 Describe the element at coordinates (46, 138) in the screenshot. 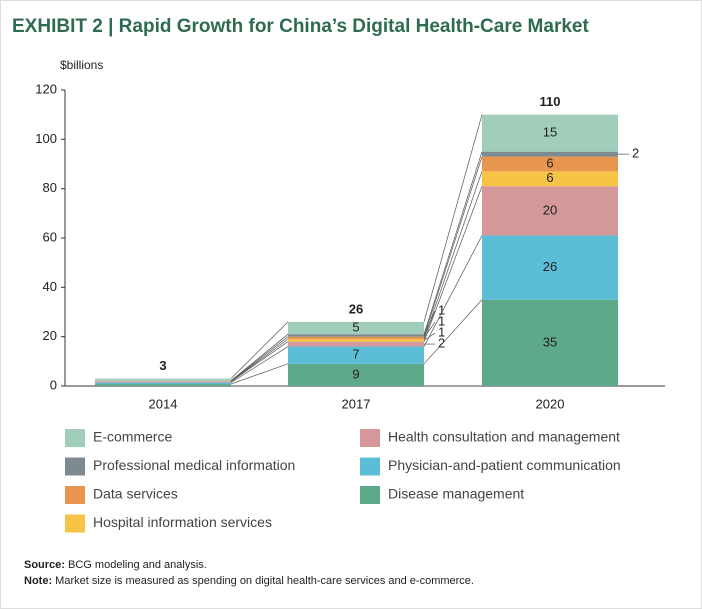

I see `y-tick-label: 100` at that location.